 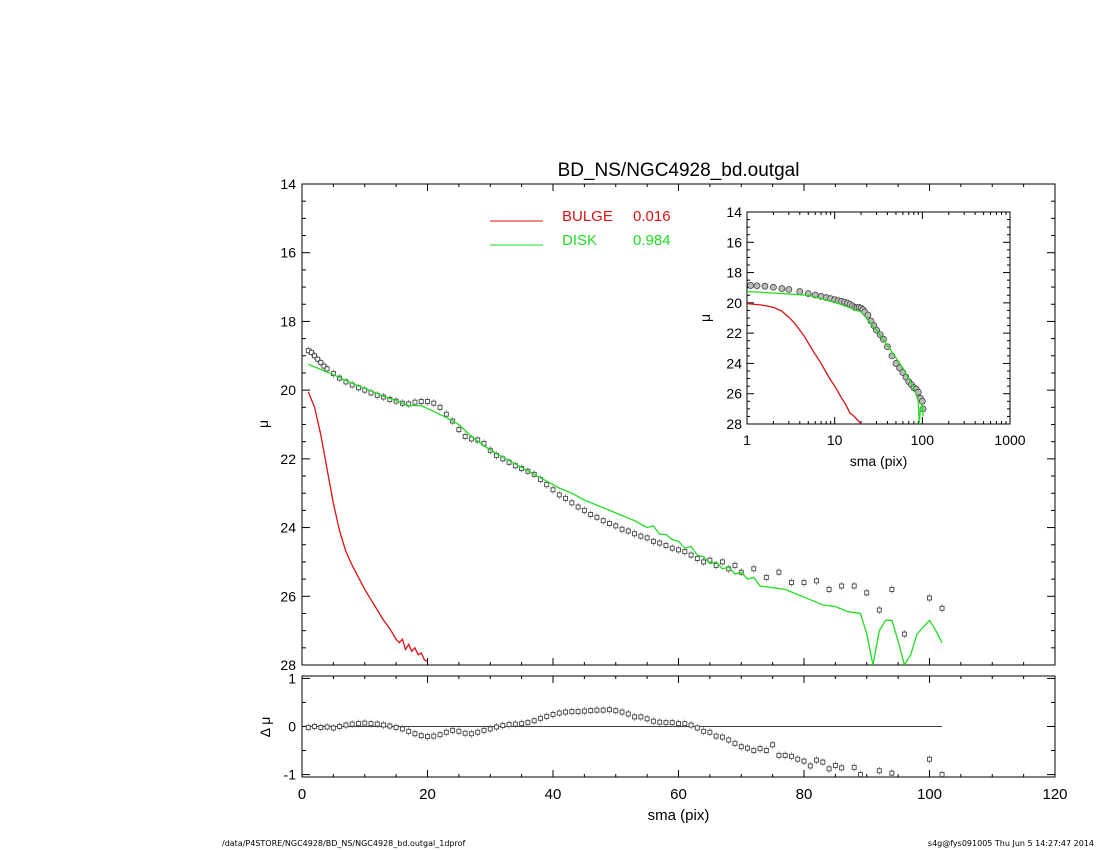 I want to click on residual-ytick-label: -1, so click(x=290, y=775).